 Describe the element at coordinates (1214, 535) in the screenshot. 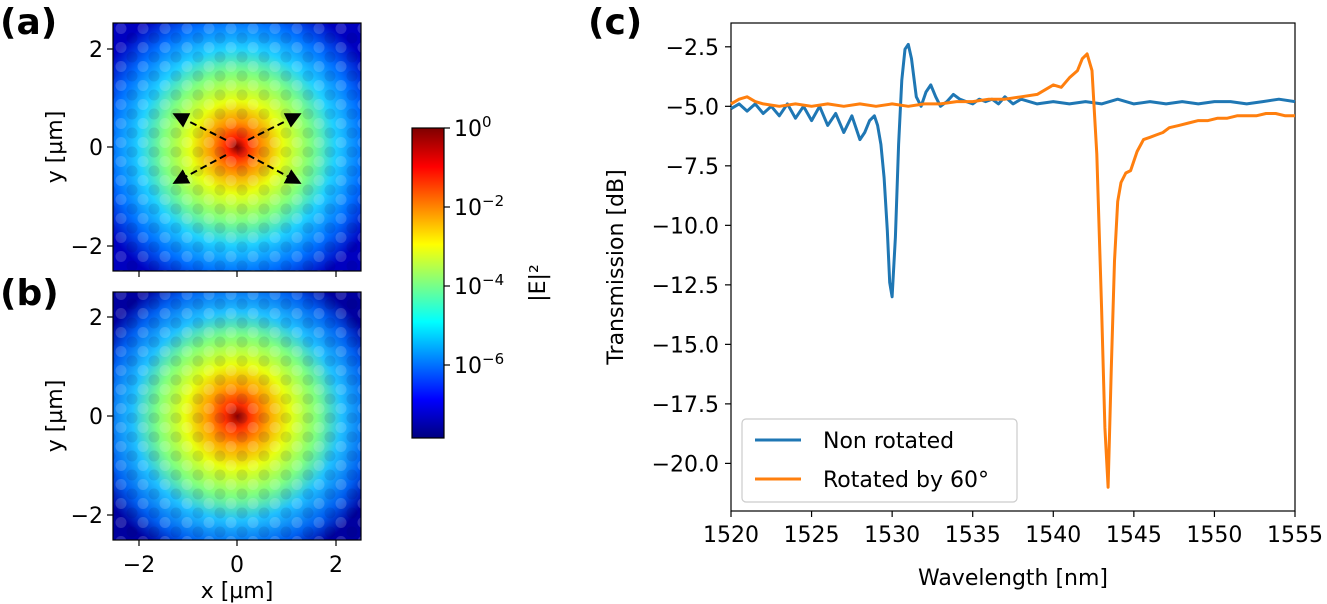

I see `x-tick-label: 1550` at that location.